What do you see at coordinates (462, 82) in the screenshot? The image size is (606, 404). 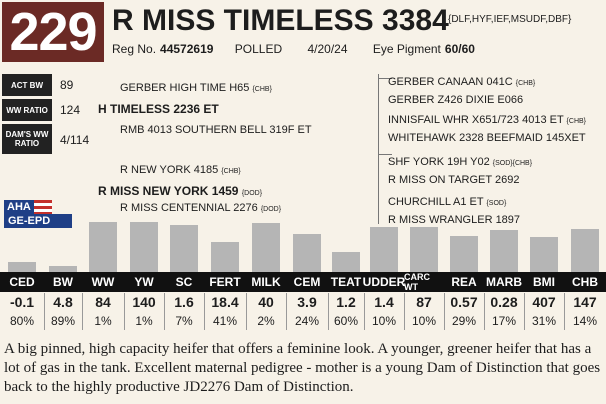 I see `pedigree-ext: GERBER CANAAN 041C {CHB}` at bounding box center [462, 82].